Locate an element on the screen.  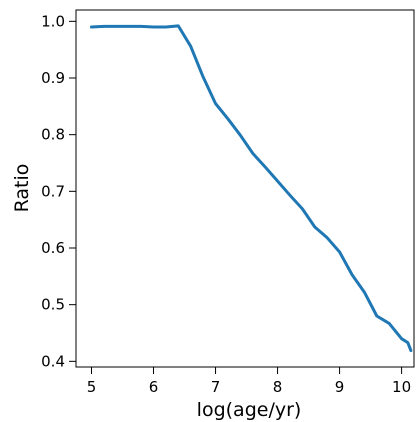
y-tick-label: 0.7 is located at coordinates (53, 191).